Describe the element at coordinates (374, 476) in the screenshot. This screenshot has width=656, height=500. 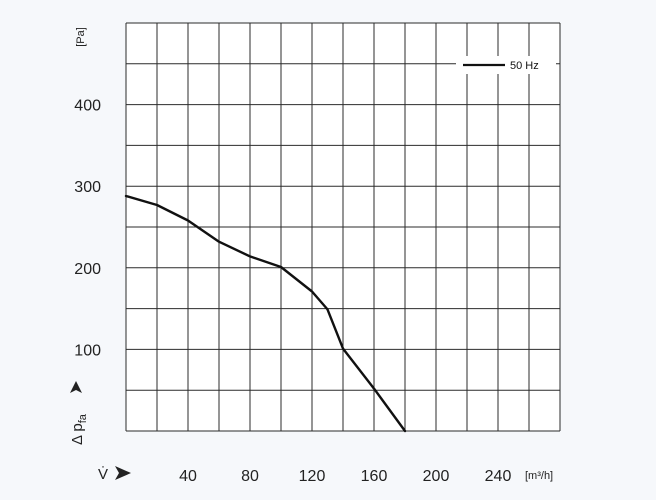
I see `x-tick-label: 160` at that location.